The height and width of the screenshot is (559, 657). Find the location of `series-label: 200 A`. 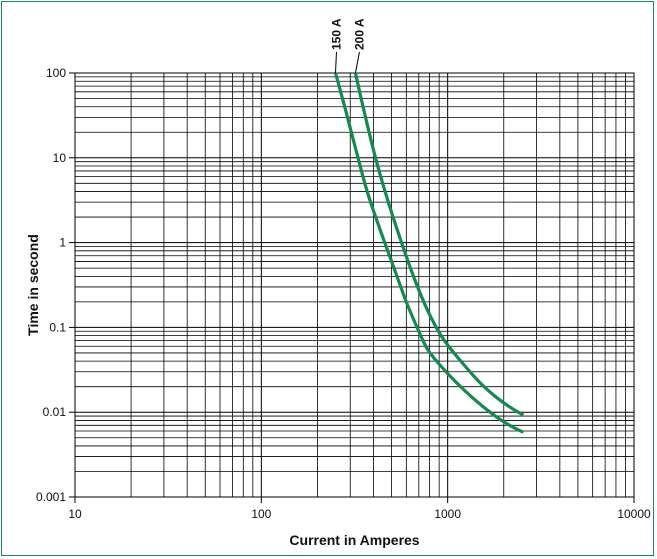

series-label: 200 A is located at coordinates (359, 34).